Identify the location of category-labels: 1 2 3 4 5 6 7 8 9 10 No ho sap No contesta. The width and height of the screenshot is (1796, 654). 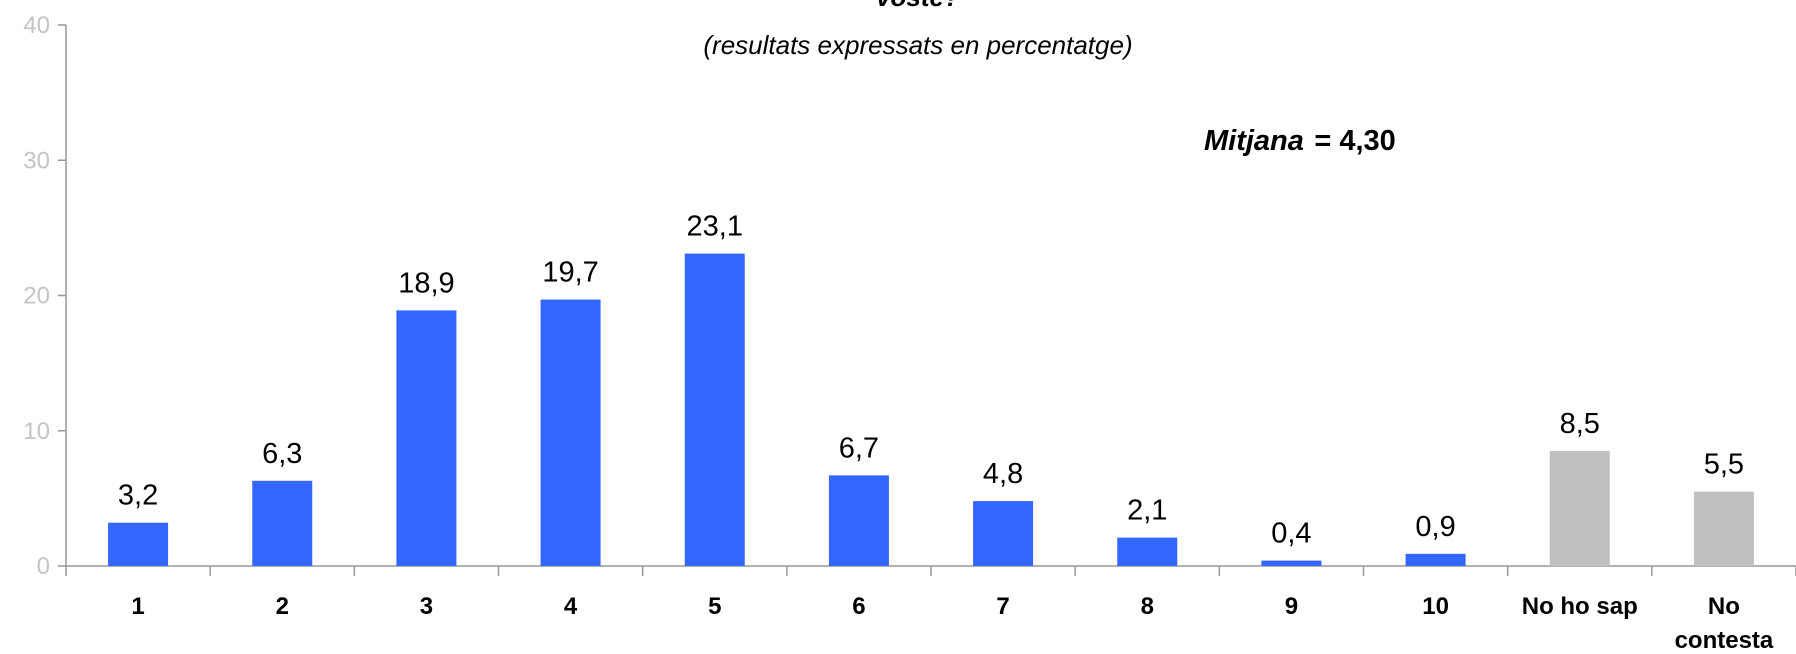
(952, 623).